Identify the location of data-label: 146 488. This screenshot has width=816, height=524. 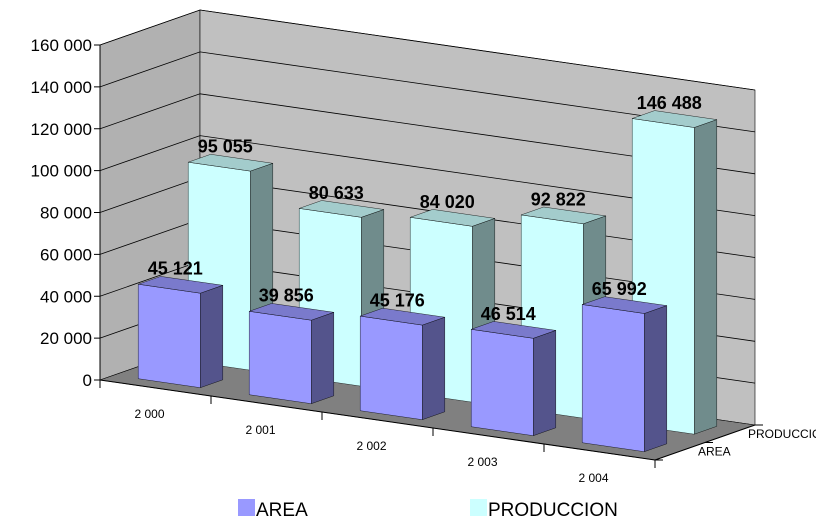
(669, 103).